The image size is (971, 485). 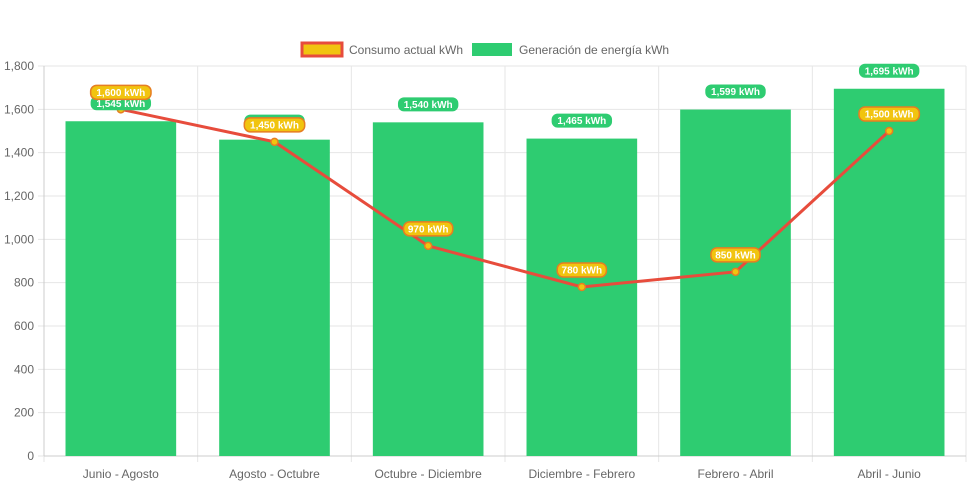 What do you see at coordinates (24, 261) in the screenshot?
I see `y-axis: 0 200 400 600 800 1,000 1,200 1,400 1,600 1,800` at bounding box center [24, 261].